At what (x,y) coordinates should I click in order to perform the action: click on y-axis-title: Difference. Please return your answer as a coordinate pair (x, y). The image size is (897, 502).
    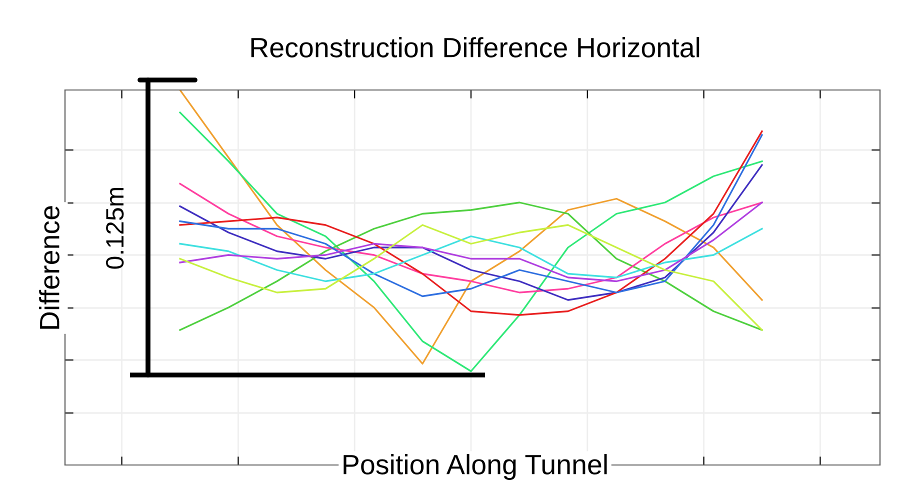
    Looking at the image, I should click on (49, 267).